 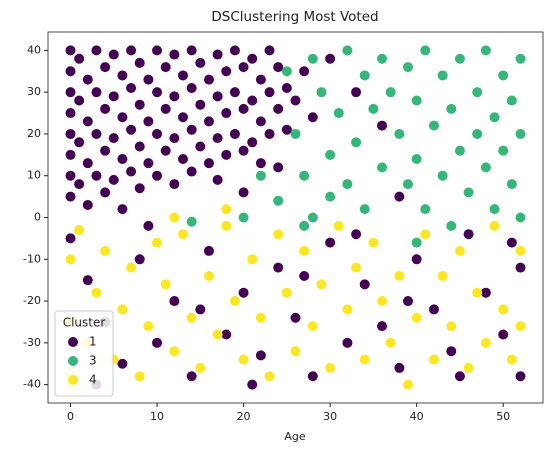 What do you see at coordinates (73, 342) in the screenshot?
I see `legend-marker` at bounding box center [73, 342].